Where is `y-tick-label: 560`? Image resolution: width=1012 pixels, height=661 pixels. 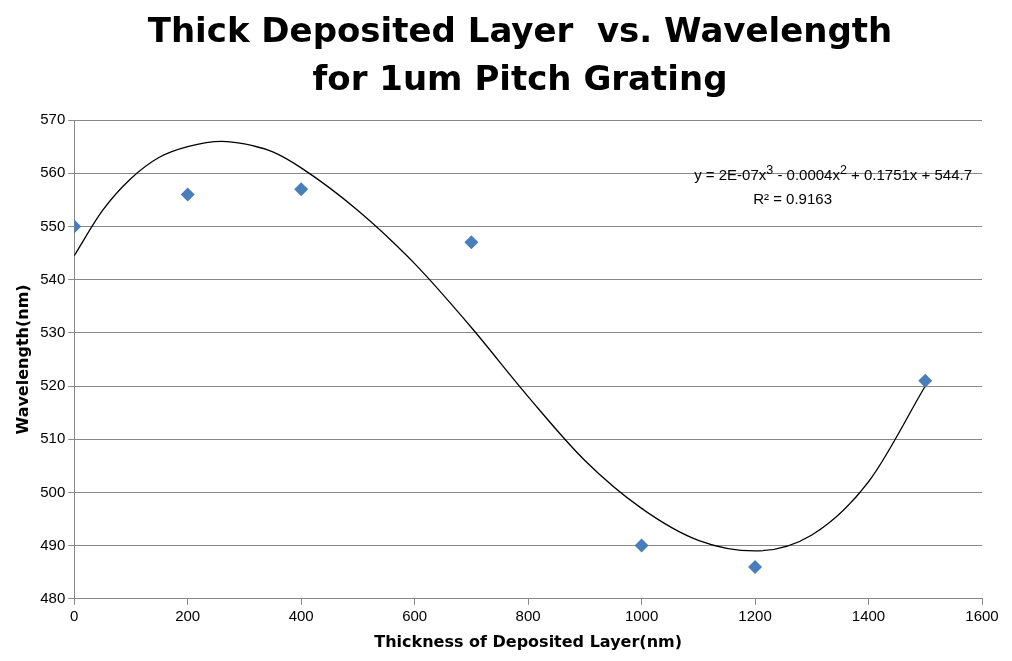 y-tick-label: 560 is located at coordinates (53, 172).